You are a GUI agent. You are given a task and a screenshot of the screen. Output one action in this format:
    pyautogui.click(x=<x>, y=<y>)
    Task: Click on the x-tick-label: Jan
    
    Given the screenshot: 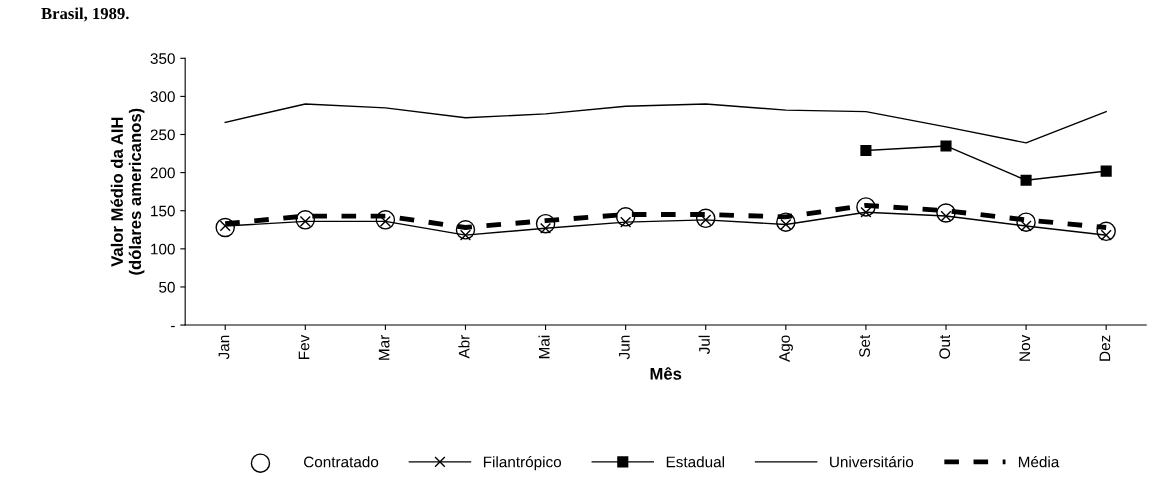 What is the action you would take?
    pyautogui.click(x=224, y=347)
    